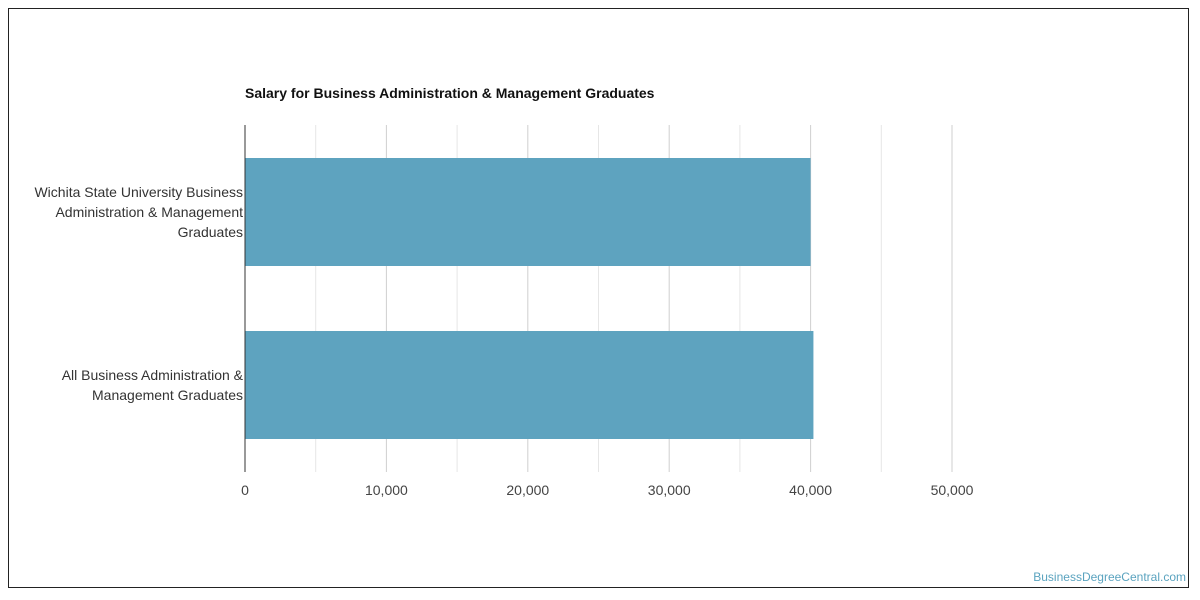  What do you see at coordinates (210, 232) in the screenshot?
I see `category-label-line: Graduates` at bounding box center [210, 232].